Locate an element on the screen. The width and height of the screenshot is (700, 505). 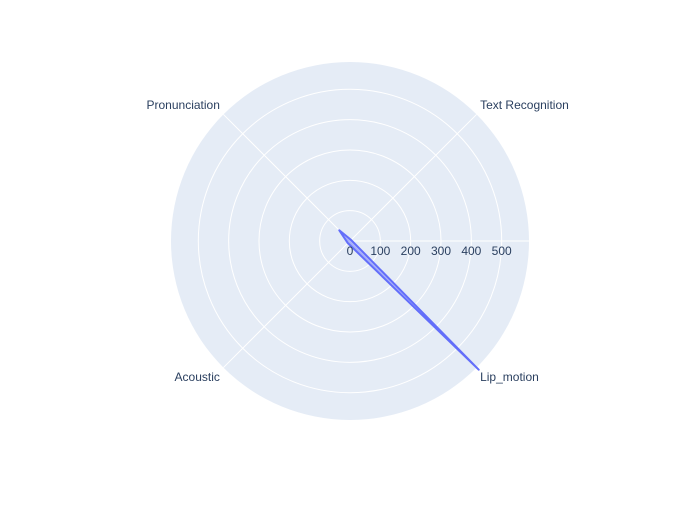
radial-tick-label: 0 is located at coordinates (350, 251).